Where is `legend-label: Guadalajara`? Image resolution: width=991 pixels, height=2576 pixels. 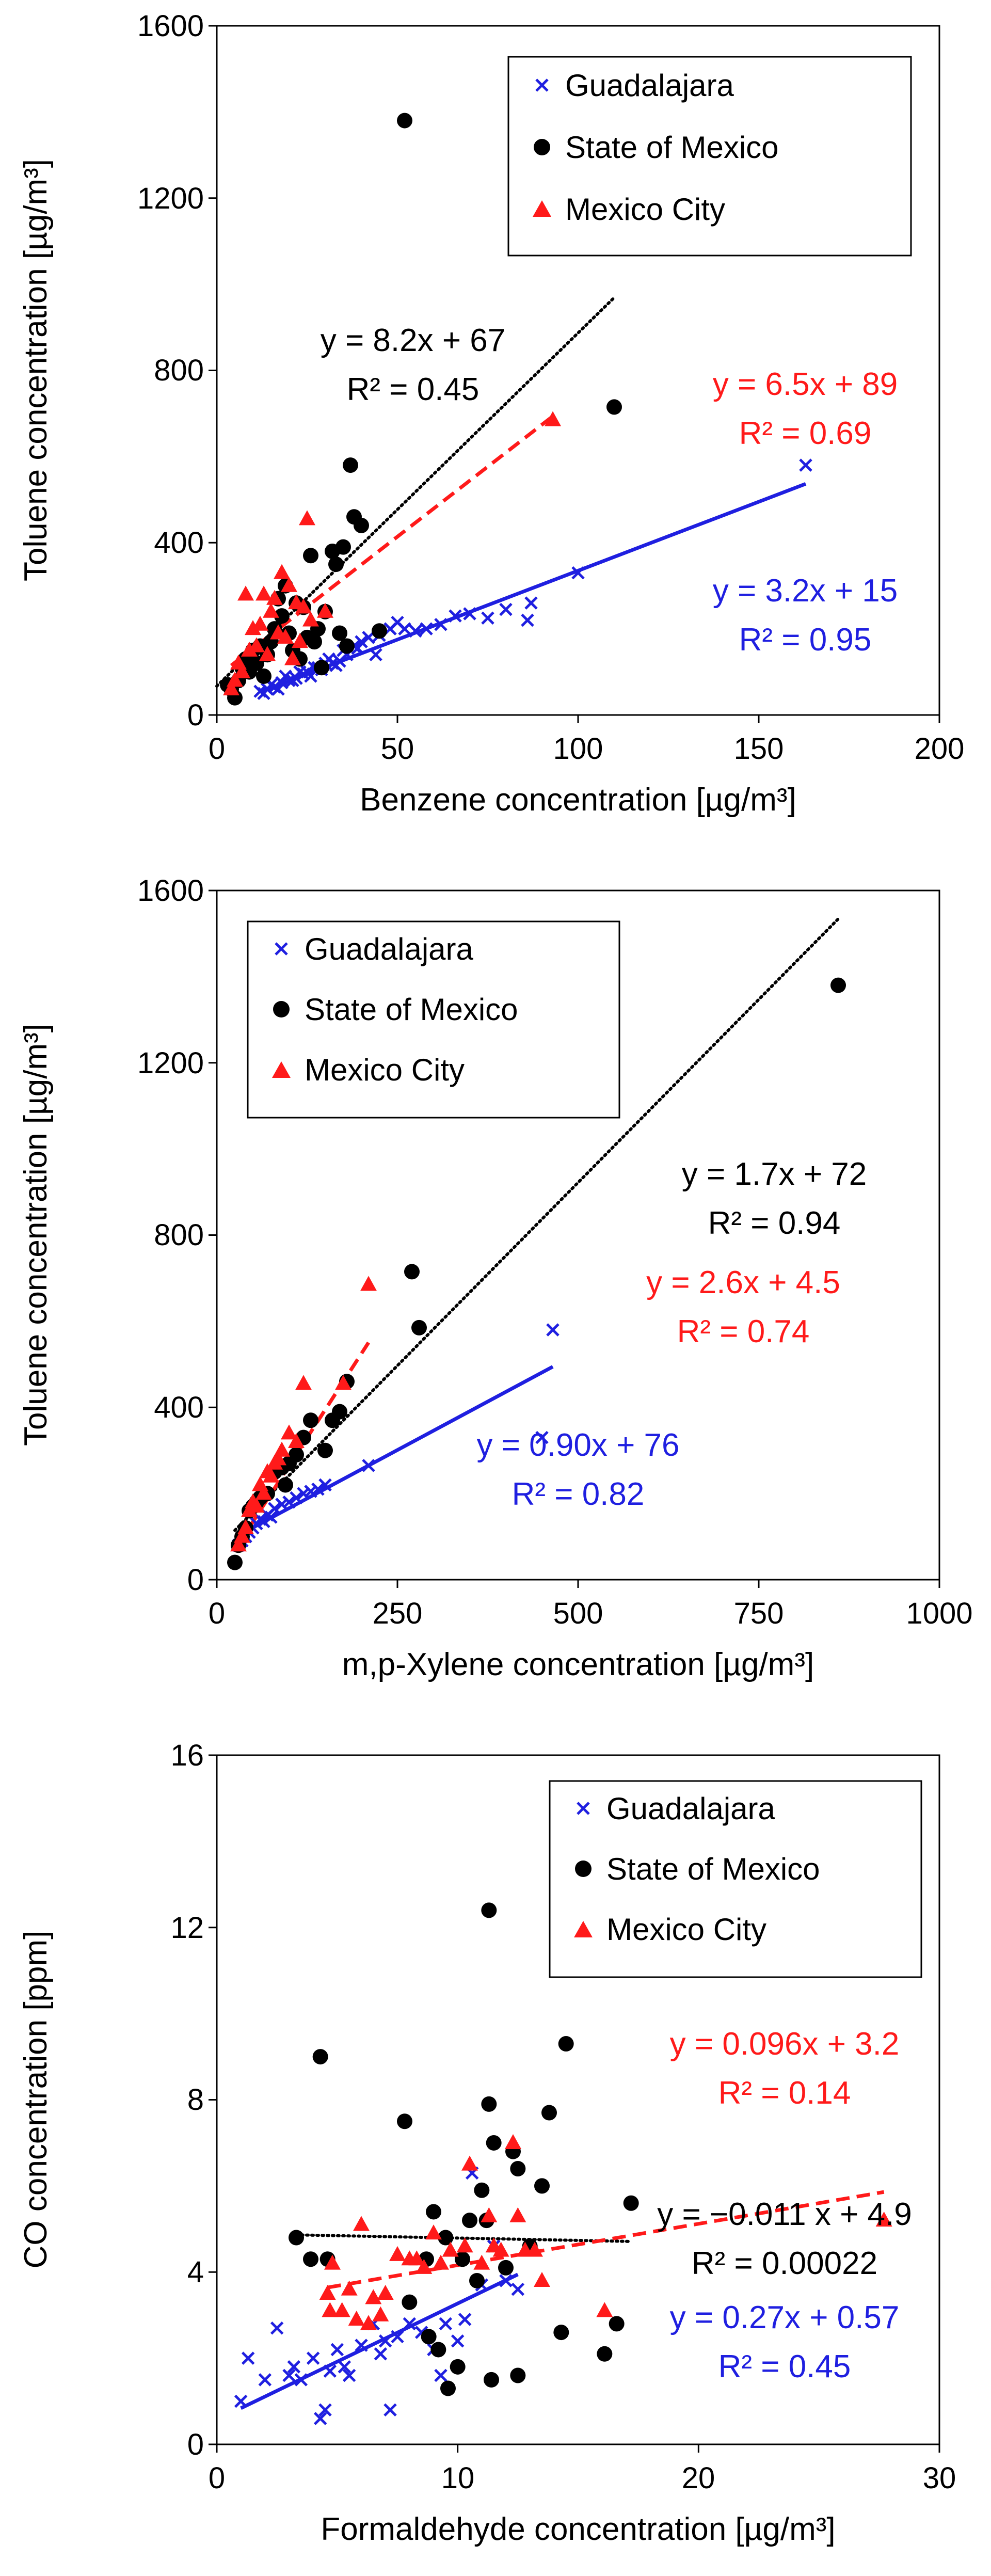
legend-label: Guadalajara is located at coordinates (649, 85).